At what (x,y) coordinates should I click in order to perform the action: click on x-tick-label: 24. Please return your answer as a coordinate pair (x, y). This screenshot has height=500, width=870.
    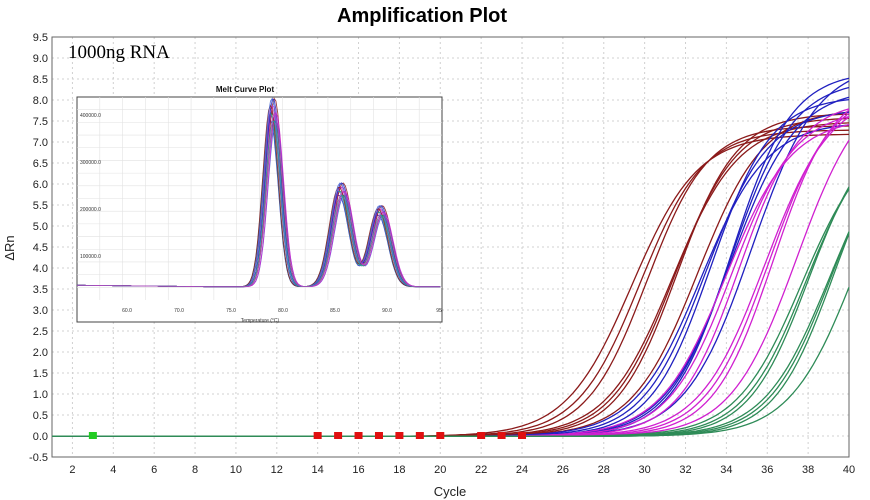
    Looking at the image, I should click on (522, 470).